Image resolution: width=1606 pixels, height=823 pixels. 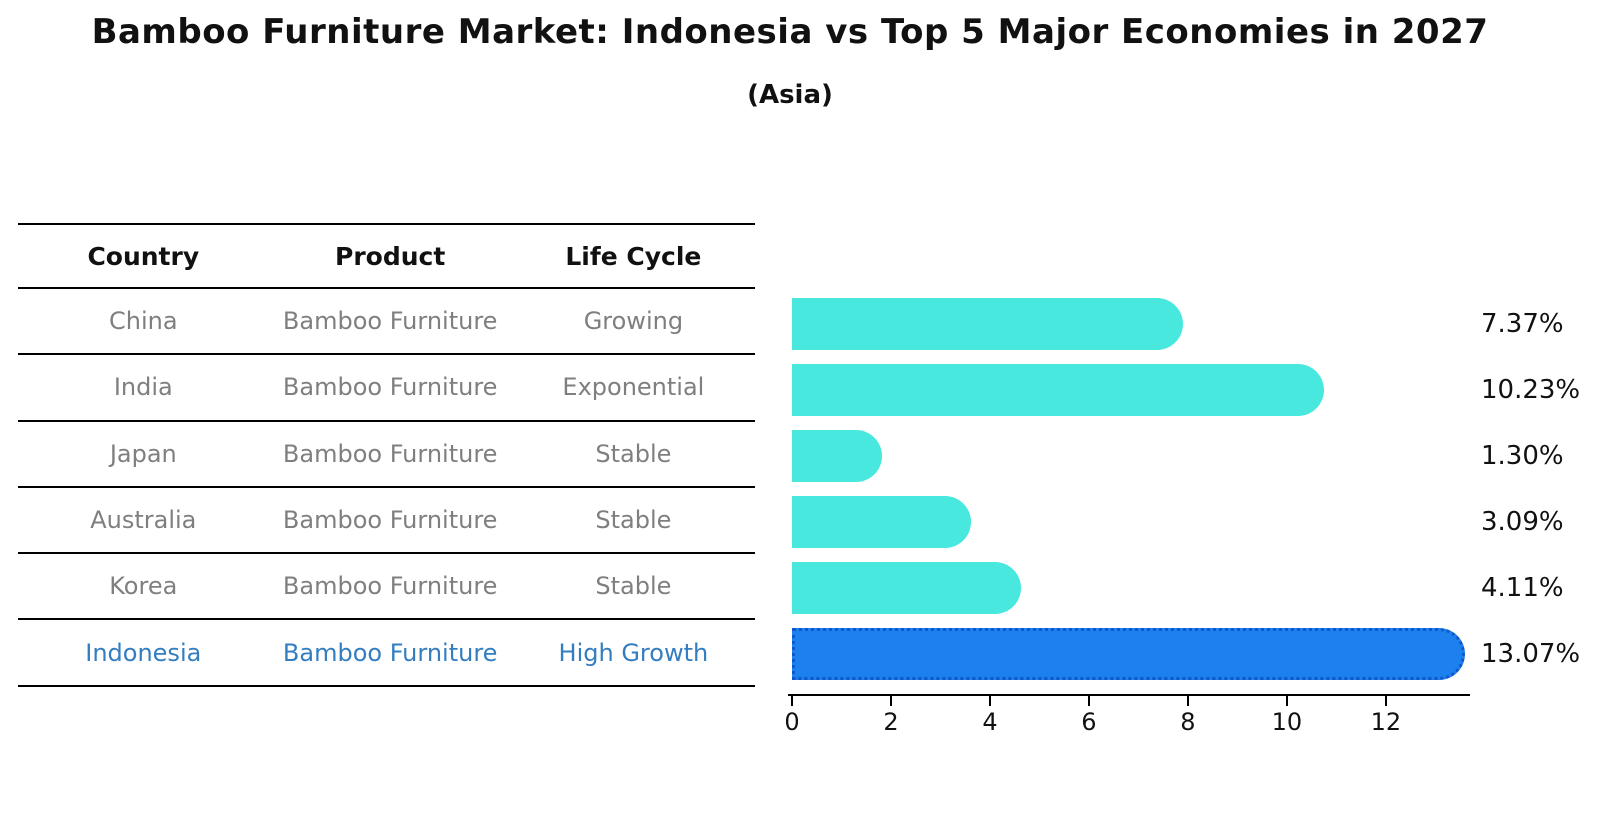 I want to click on table-row-australia: Australia Bamboo Furniture Stable, so click(x=386, y=521).